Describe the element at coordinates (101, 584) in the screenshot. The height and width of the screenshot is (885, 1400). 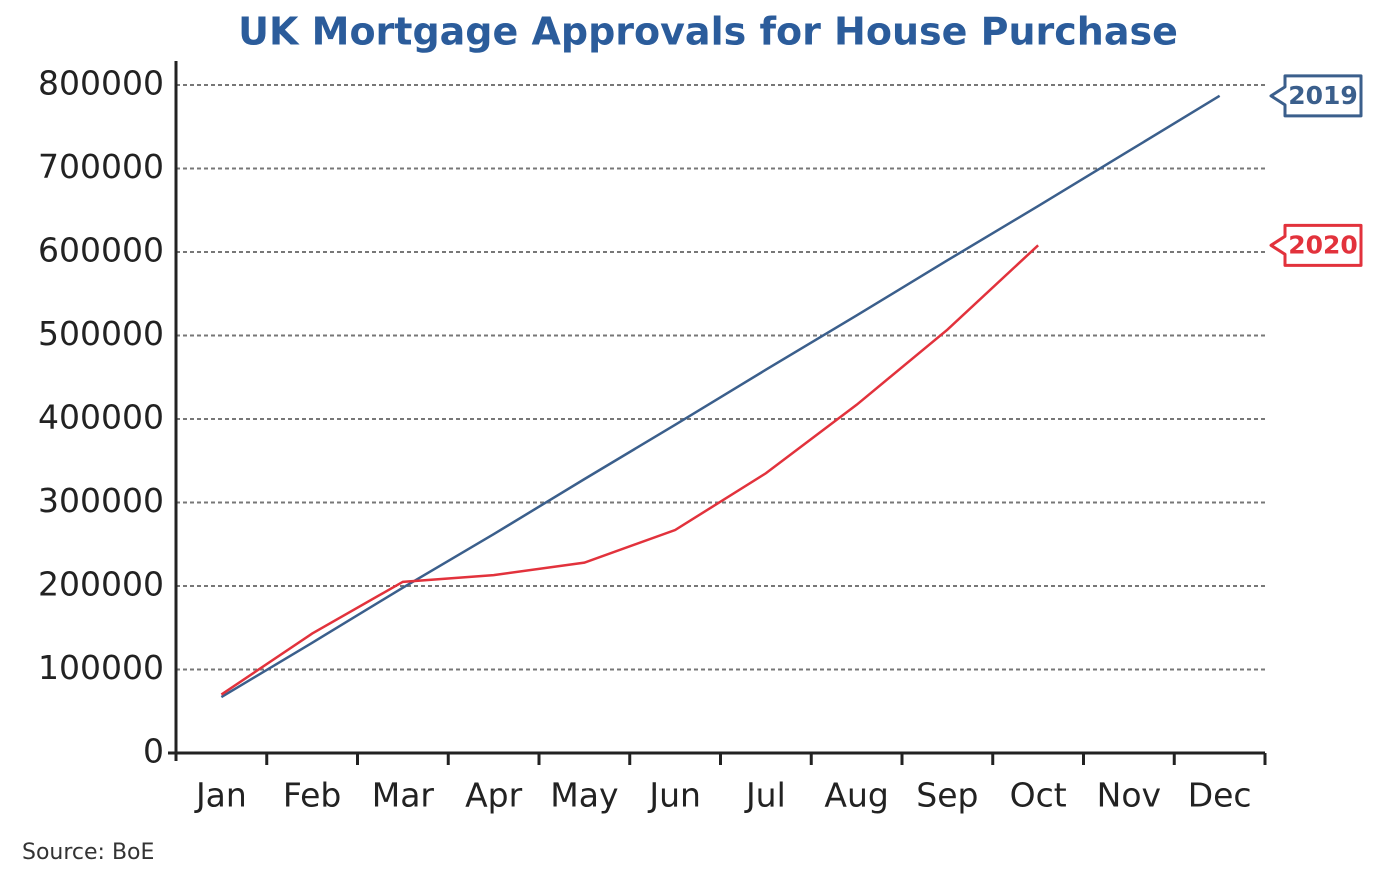
I see `y-tick-label: 200000` at that location.